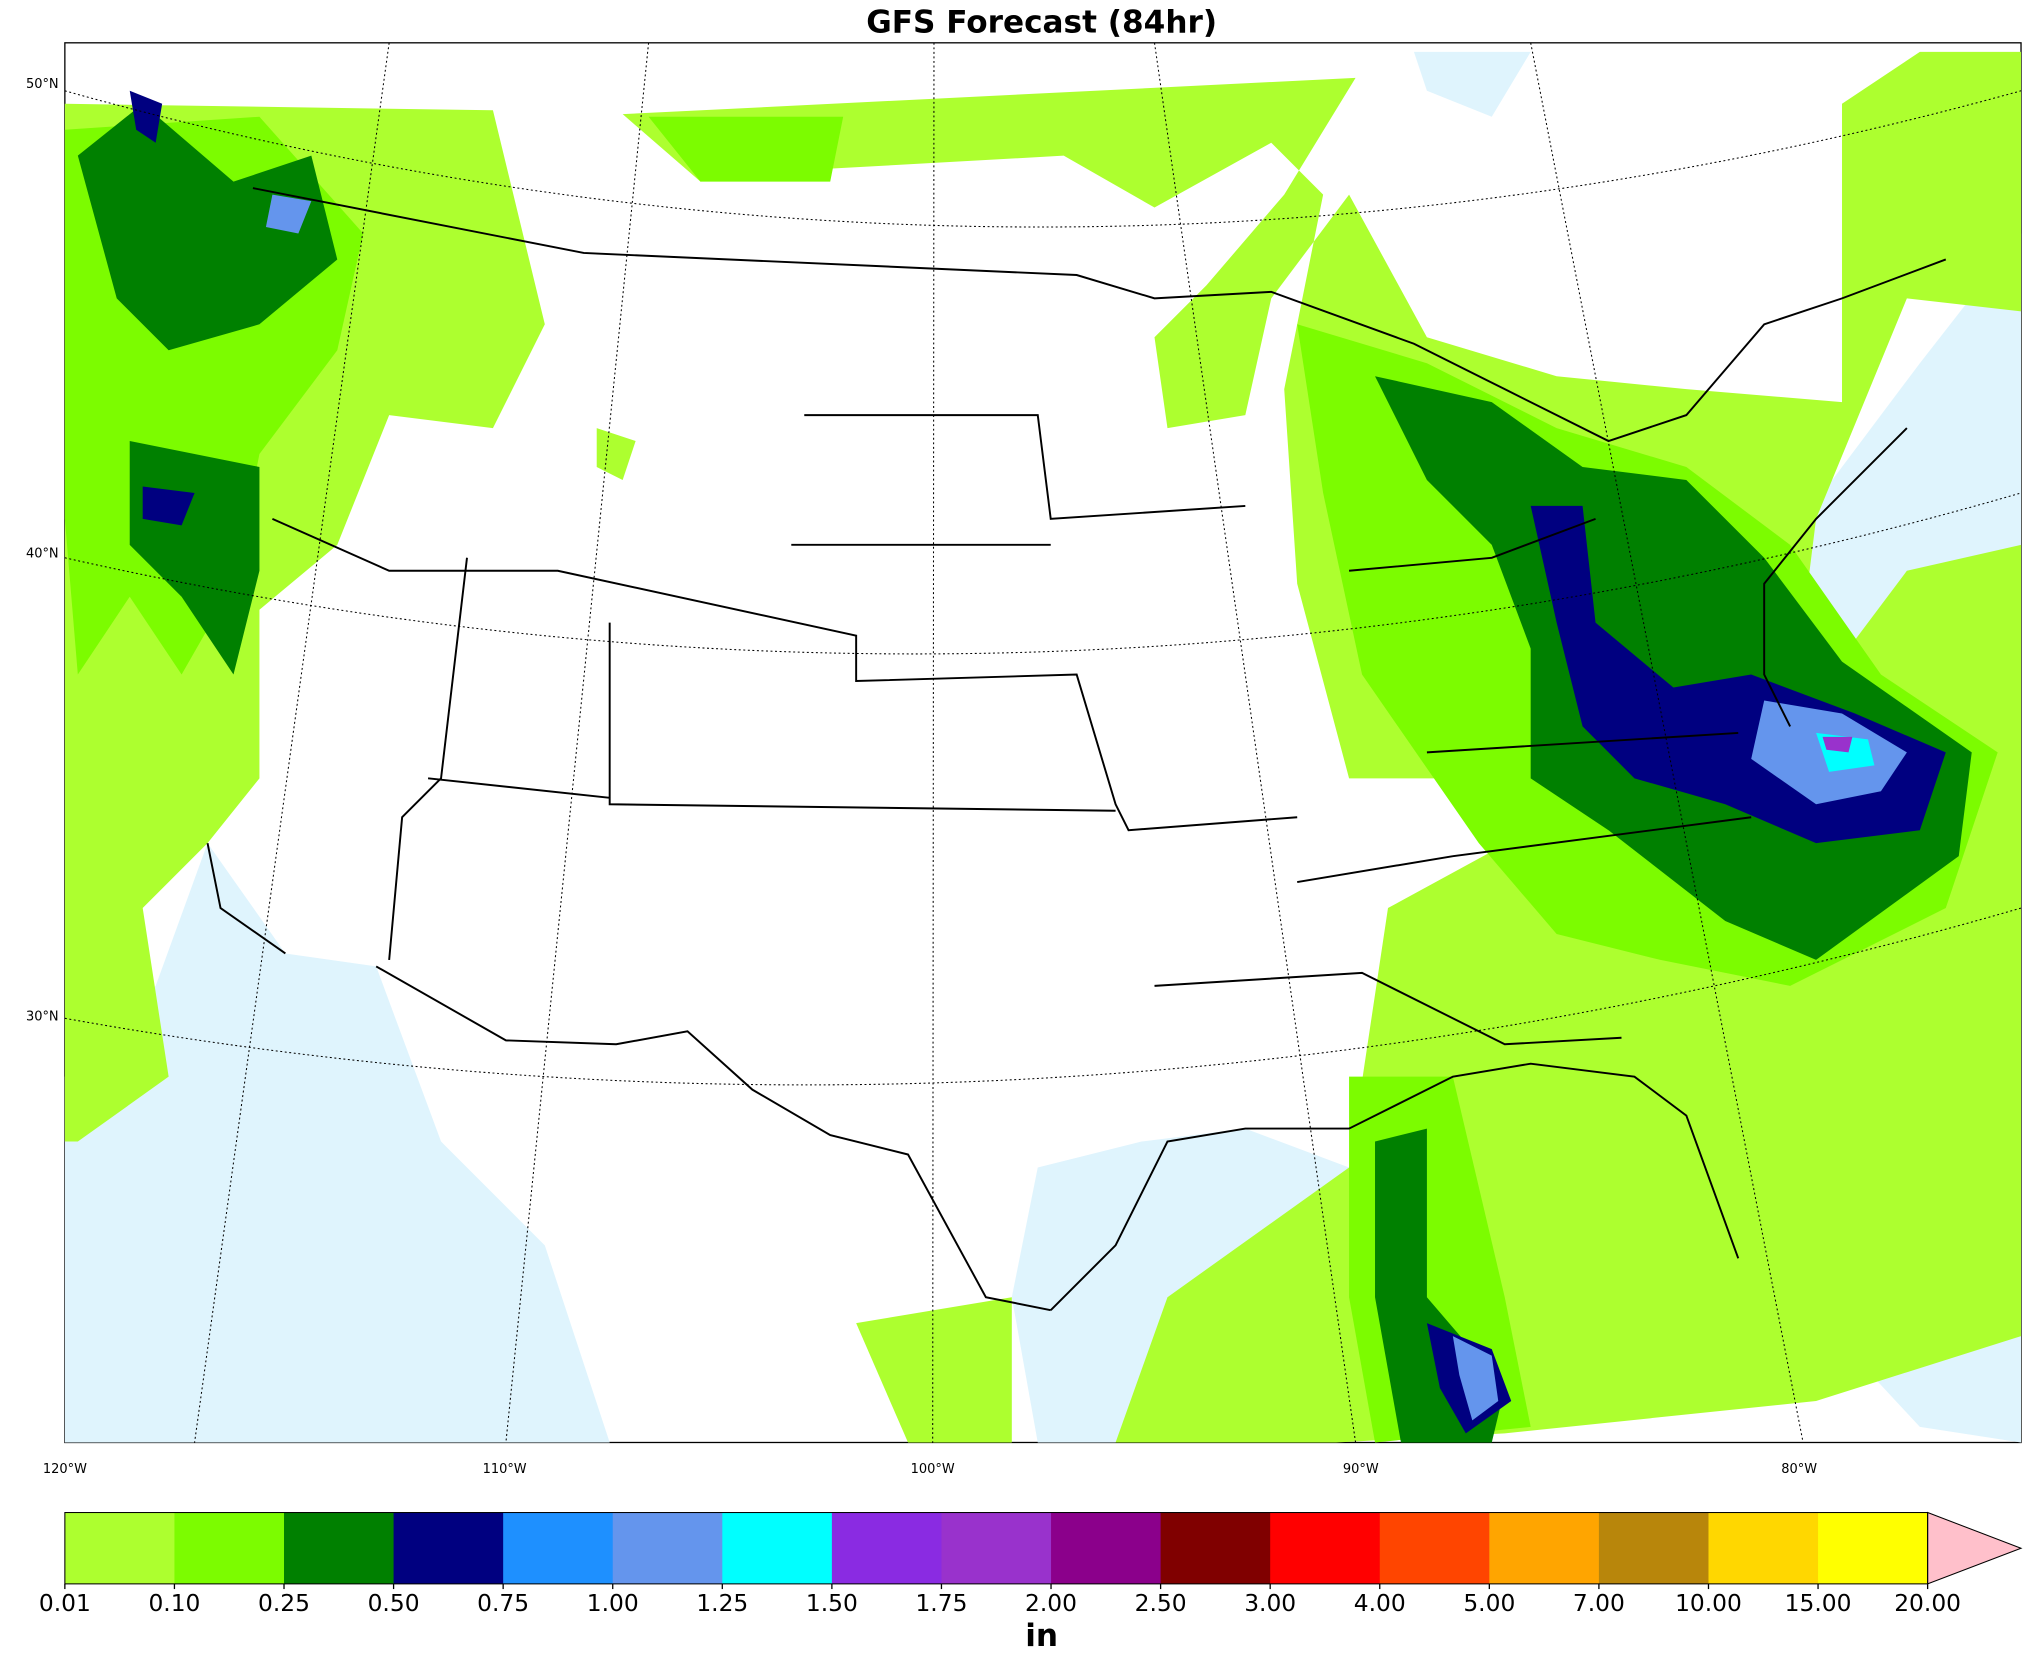  Describe the element at coordinates (1489, 1603) in the screenshot. I see `colorbar-label: 5.00` at that location.